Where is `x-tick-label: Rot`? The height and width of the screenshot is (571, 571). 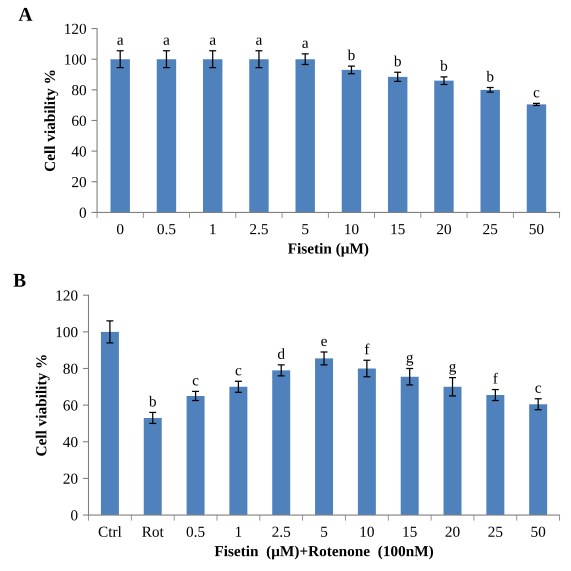 x-tick-label: Rot is located at coordinates (153, 531).